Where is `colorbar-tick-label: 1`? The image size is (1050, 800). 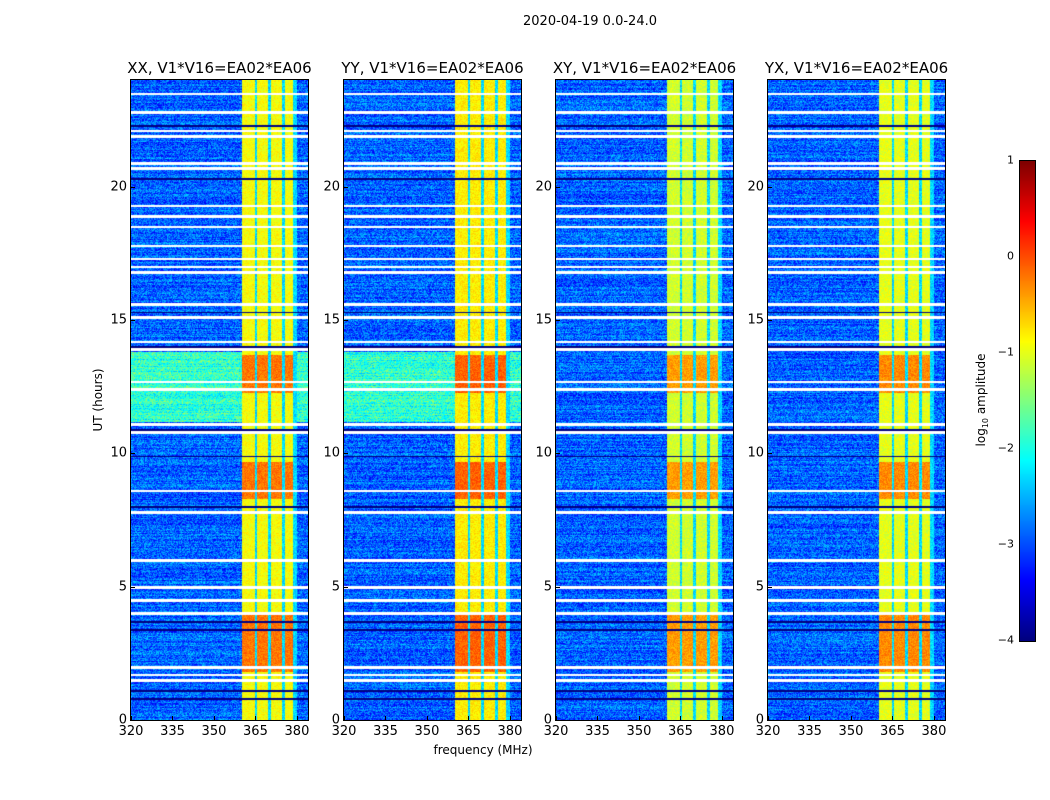 colorbar-tick-label: 1 is located at coordinates (1010, 160).